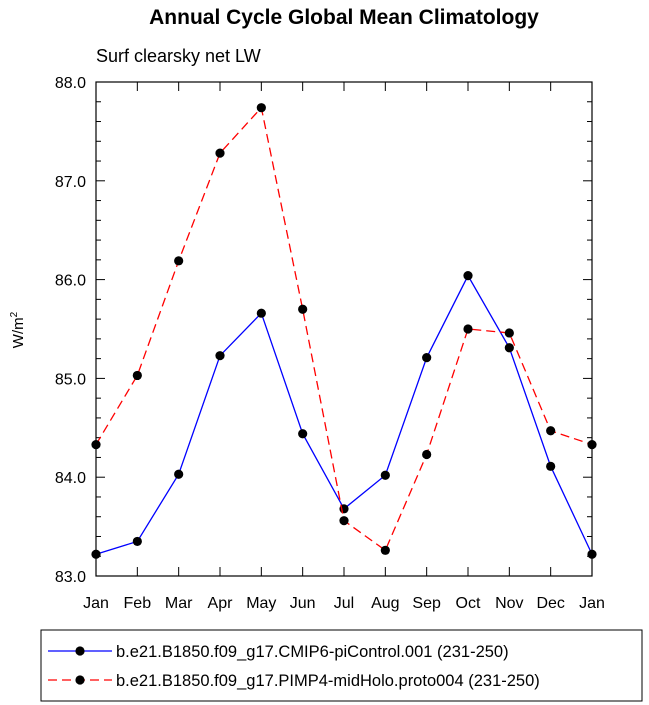  I want to click on x-tick-label: Mar, so click(179, 603).